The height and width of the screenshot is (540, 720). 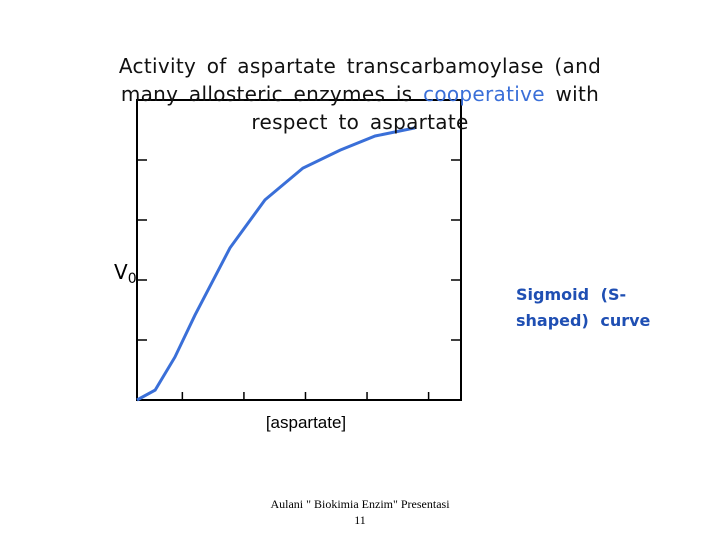 I want to click on y-axis-label-subscript: 0, so click(x=132, y=279).